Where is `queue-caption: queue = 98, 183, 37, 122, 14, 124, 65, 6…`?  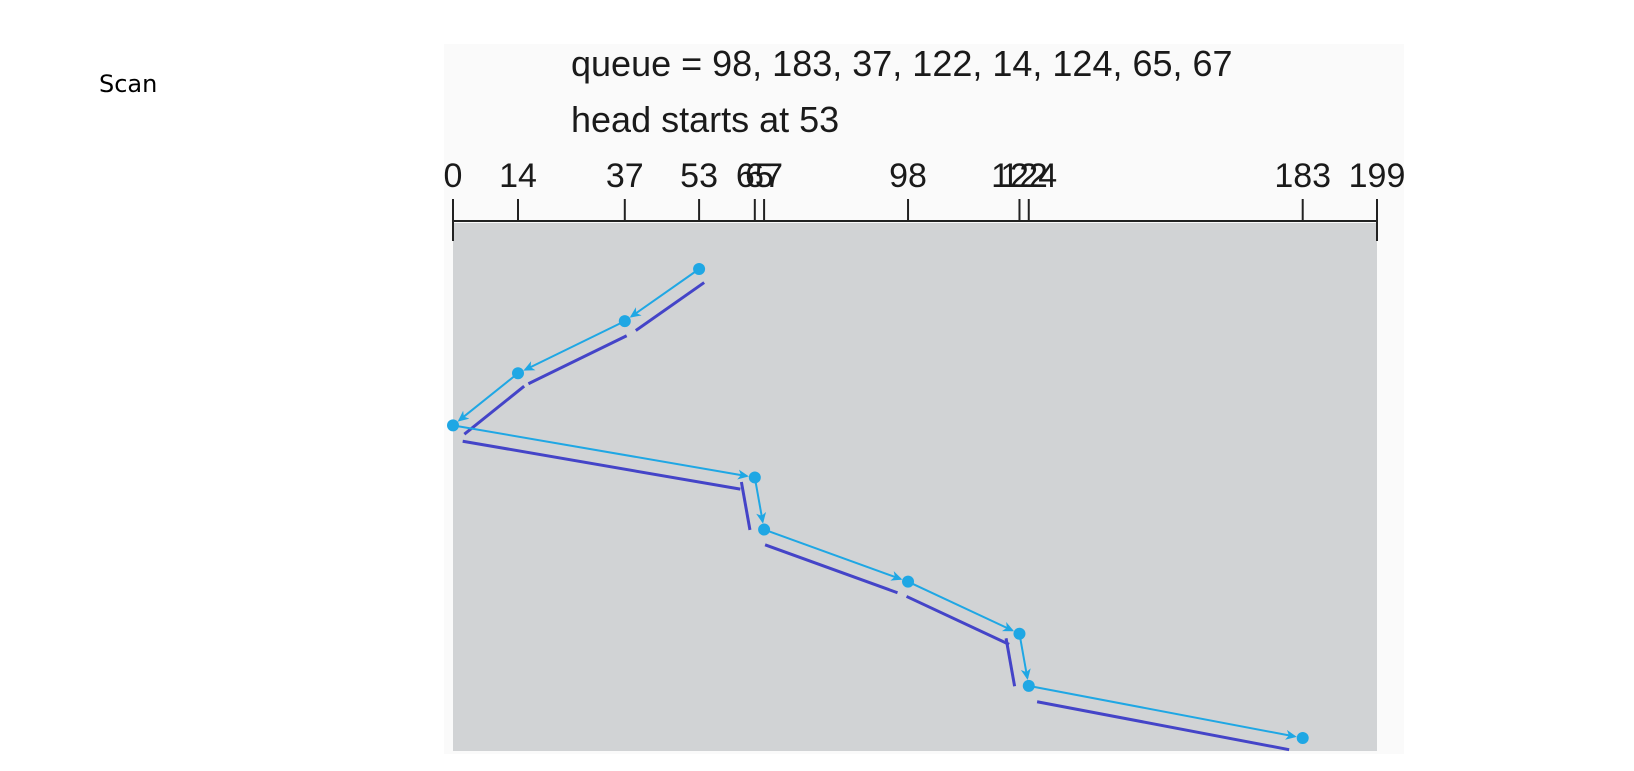 queue-caption: queue = 98, 183, 37, 122, 14, 124, 65, 6… is located at coordinates (902, 63).